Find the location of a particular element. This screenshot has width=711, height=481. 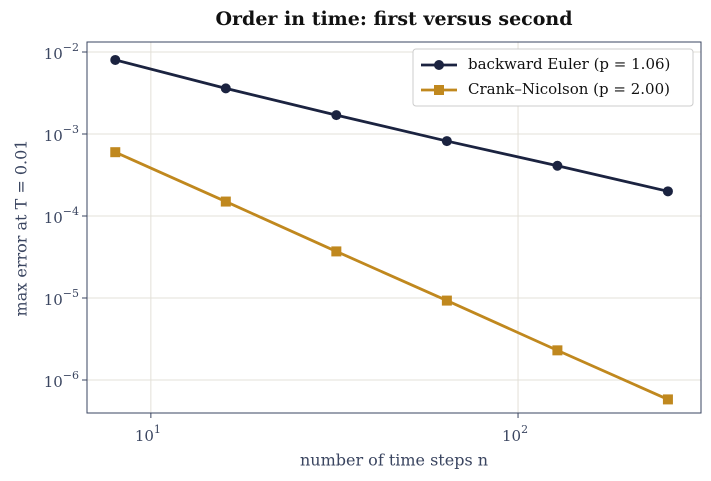

tick-label: 10⁻³ is located at coordinates (61, 134).